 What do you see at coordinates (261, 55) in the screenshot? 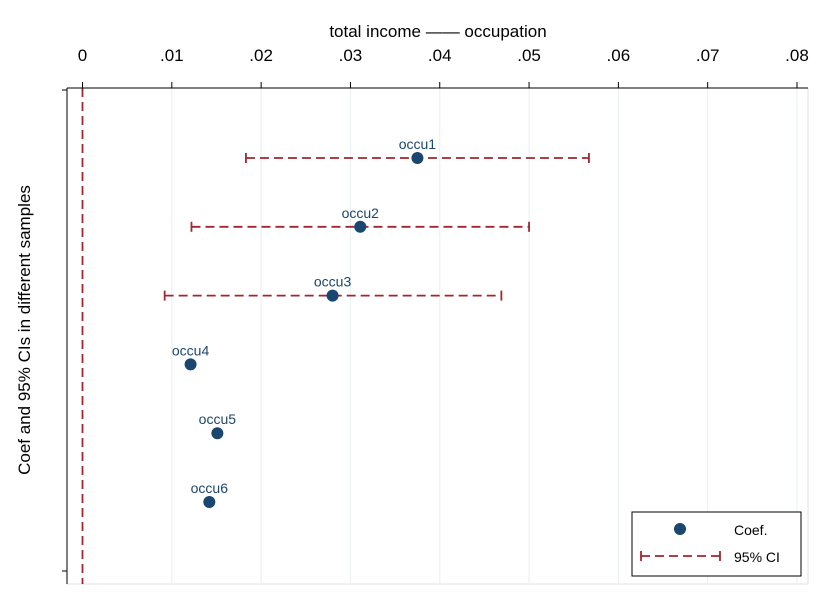
I see `x-tick-label: .02` at bounding box center [261, 55].